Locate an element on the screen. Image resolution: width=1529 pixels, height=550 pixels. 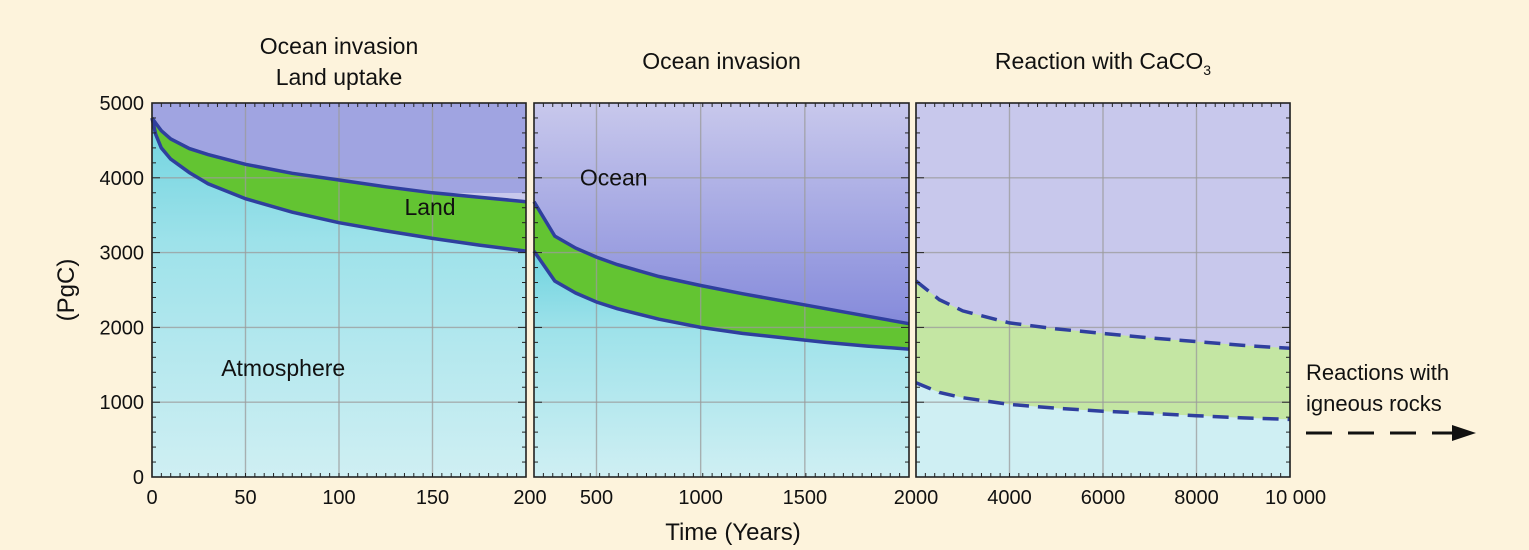
atmosphere-region is located at coordinates (721, 364).